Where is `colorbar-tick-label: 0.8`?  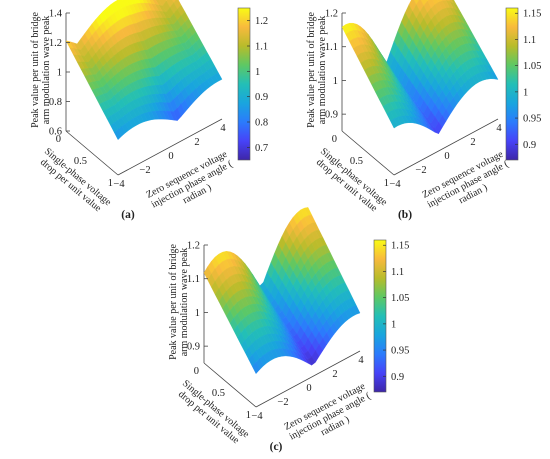 colorbar-tick-label: 0.8 is located at coordinates (261, 123).